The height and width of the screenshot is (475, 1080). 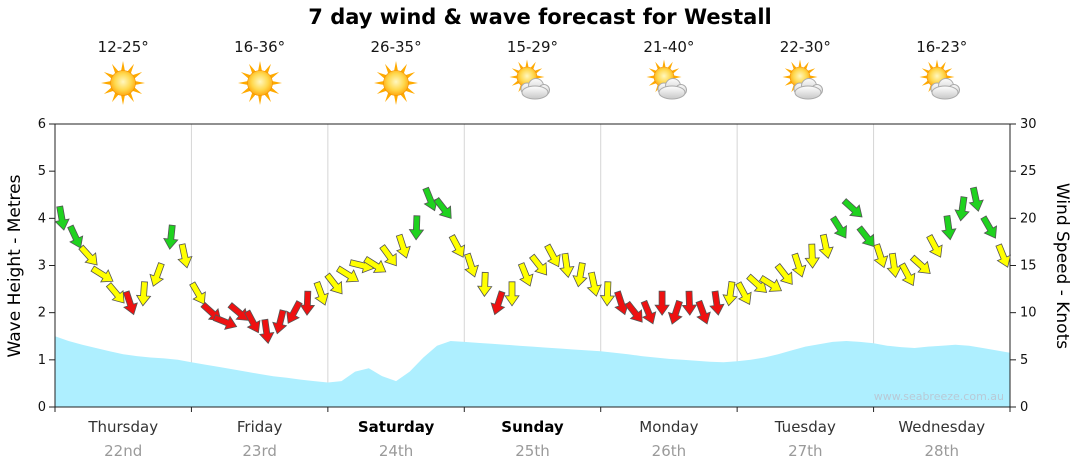 I want to click on day-date: 22nd, so click(x=123, y=451).